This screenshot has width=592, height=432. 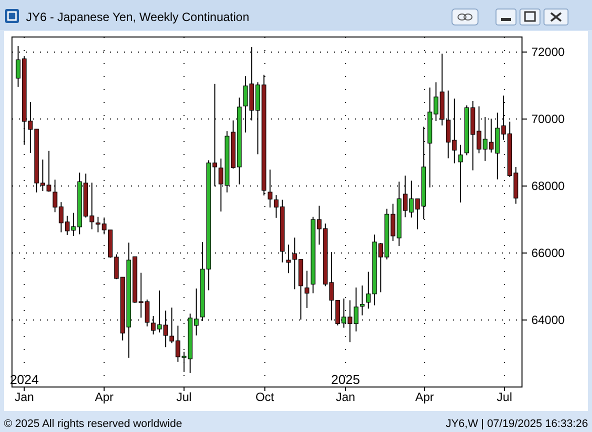 What do you see at coordinates (548, 52) in the screenshot?
I see `y-tick-label: 72000` at bounding box center [548, 52].